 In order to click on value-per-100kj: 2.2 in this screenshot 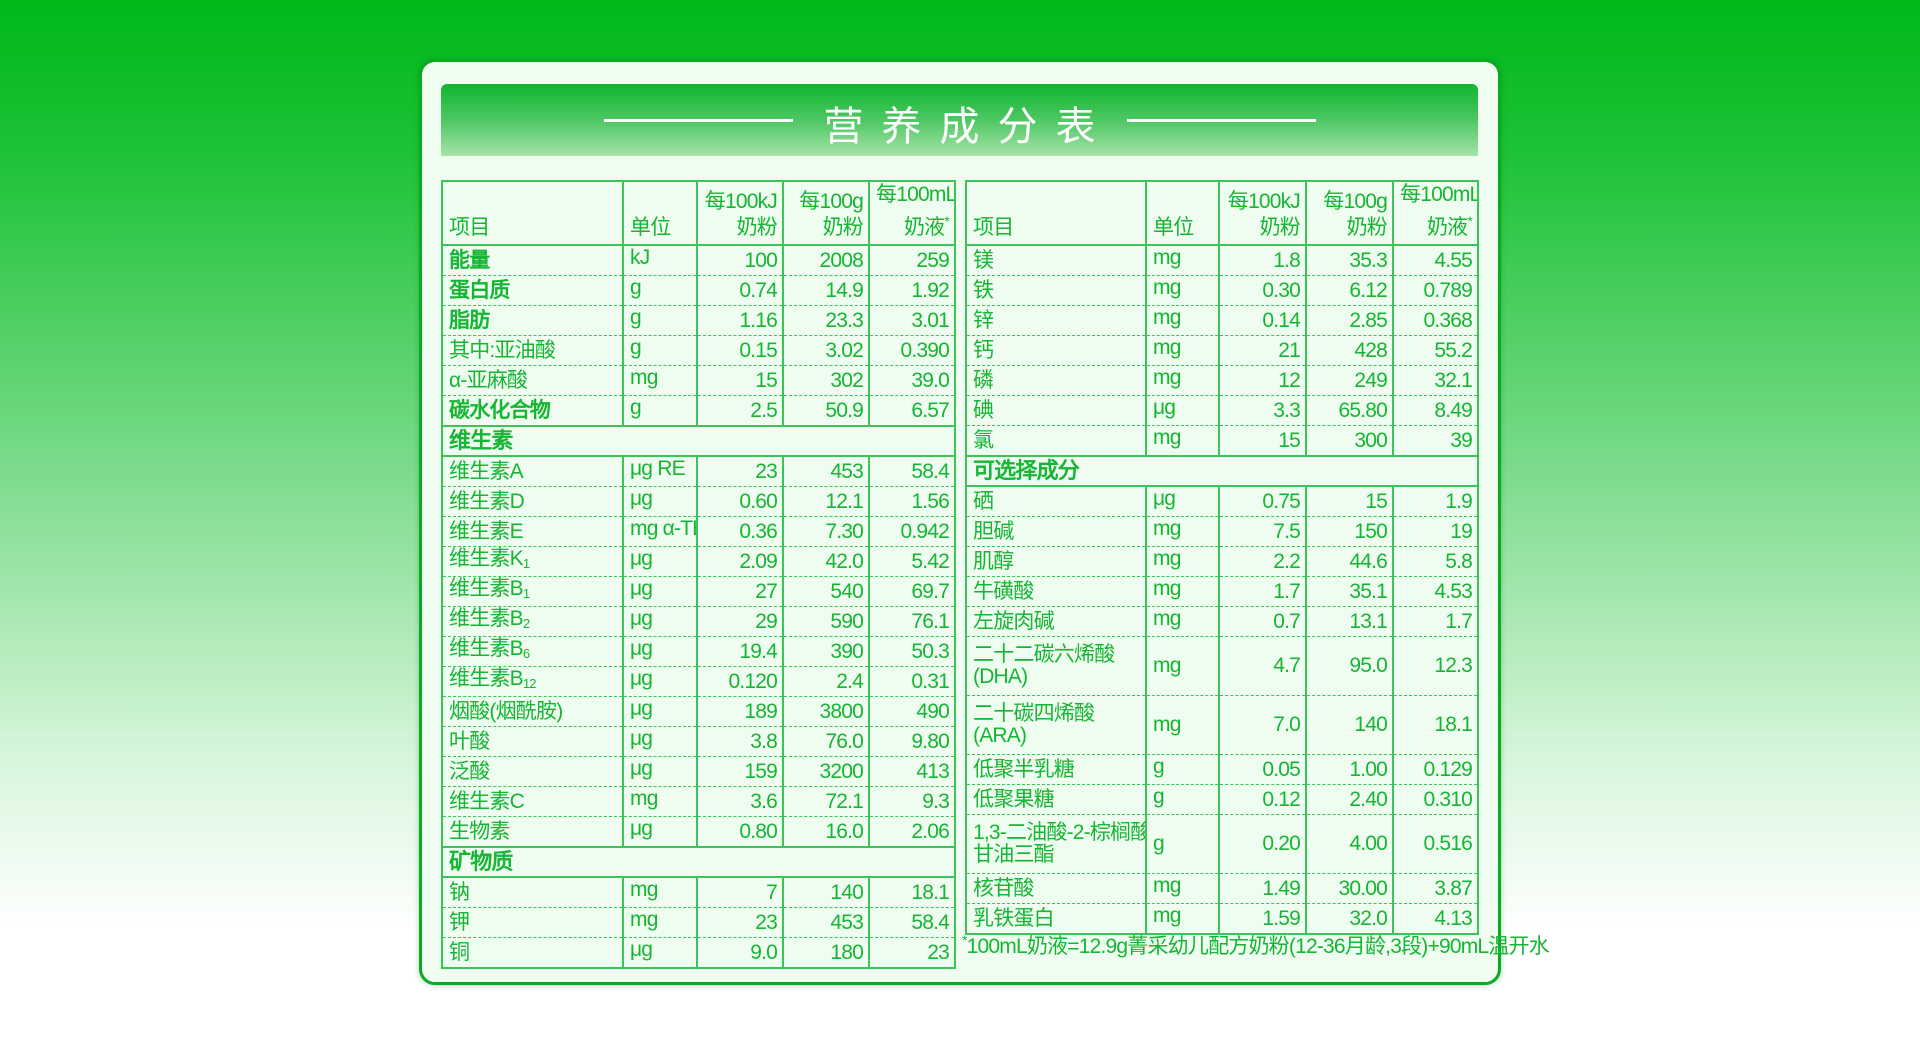, I will do `click(1262, 561)`.